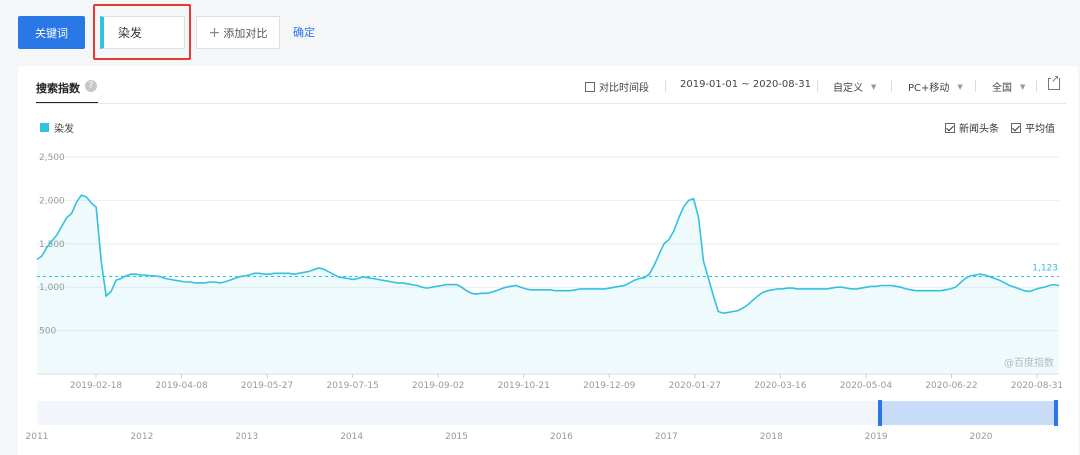 The width and height of the screenshot is (1080, 455). I want to click on x-tick-label: 2019-09-02, so click(438, 386).